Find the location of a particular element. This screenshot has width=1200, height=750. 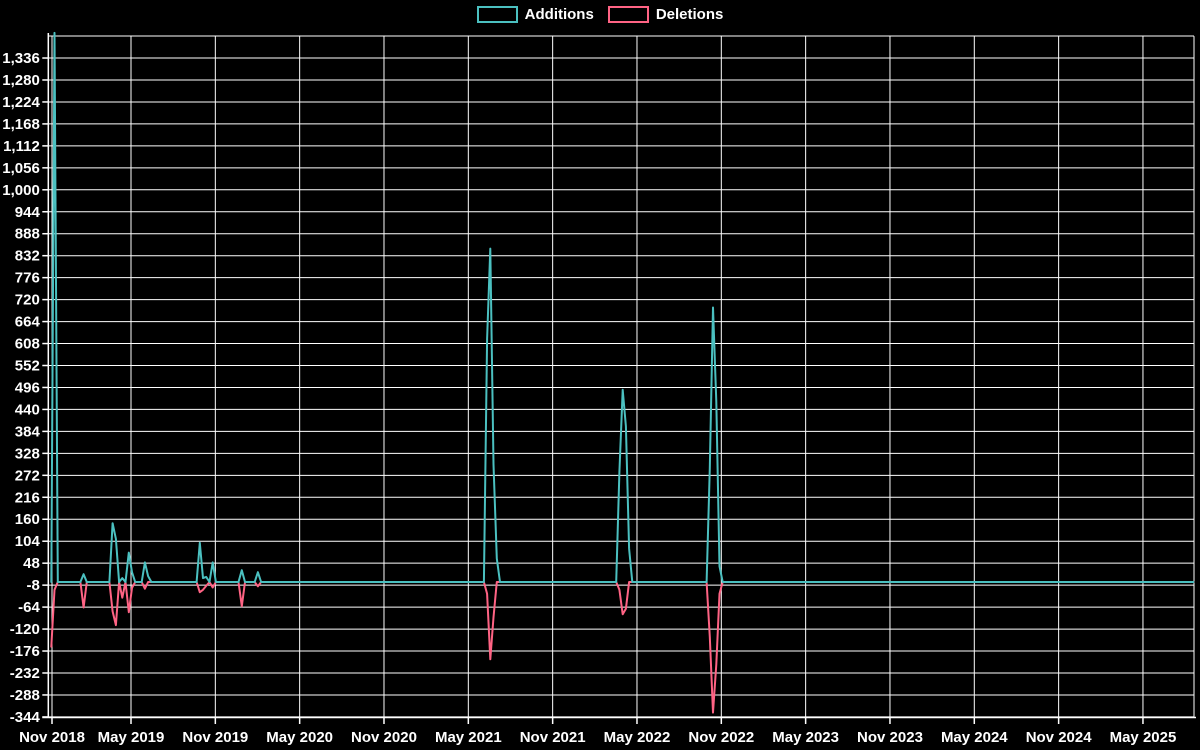

legend-label-additions: Additions is located at coordinates (559, 14).